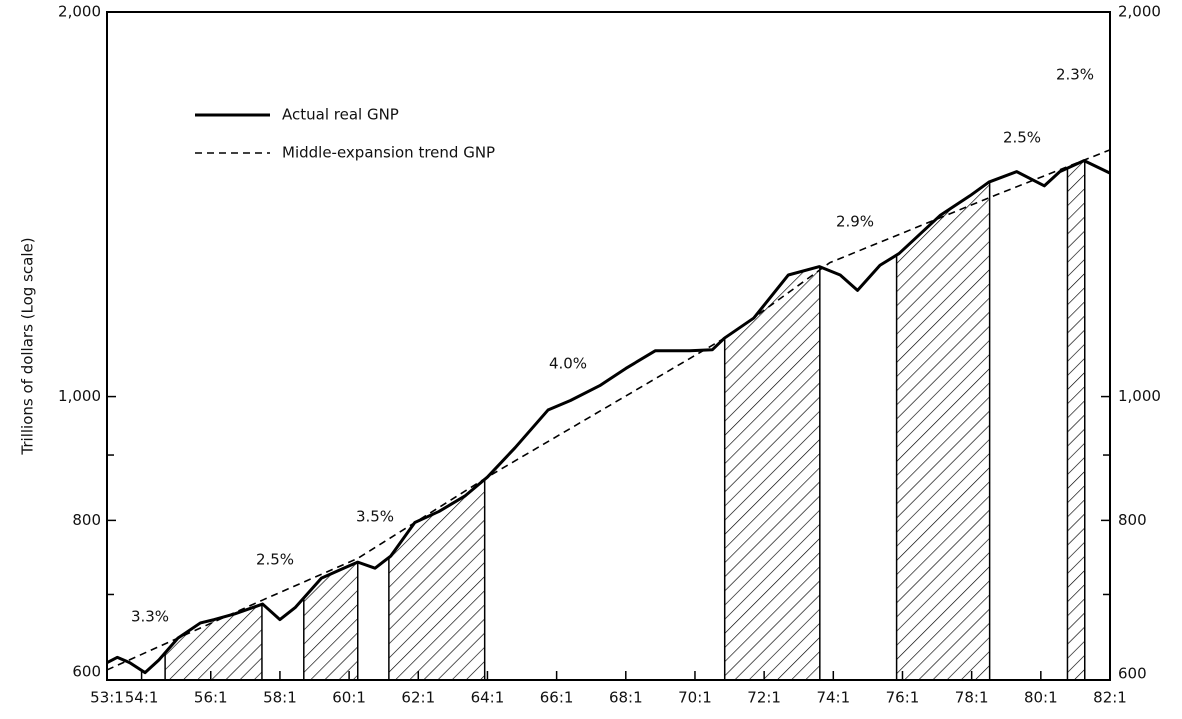  Describe the element at coordinates (833, 698) in the screenshot. I see `x-tick-label: 74:1` at that location.